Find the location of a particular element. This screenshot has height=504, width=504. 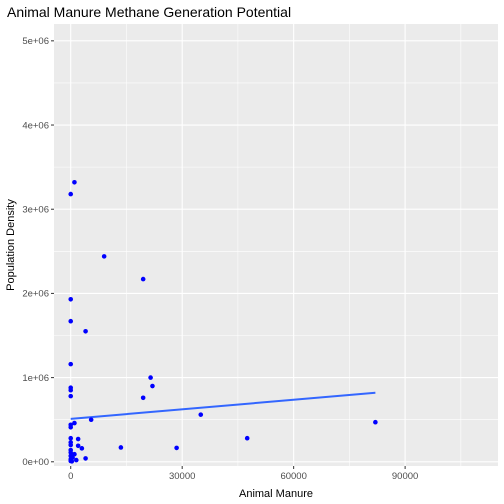

y-tick-label: 1e+06 is located at coordinates (35, 378).